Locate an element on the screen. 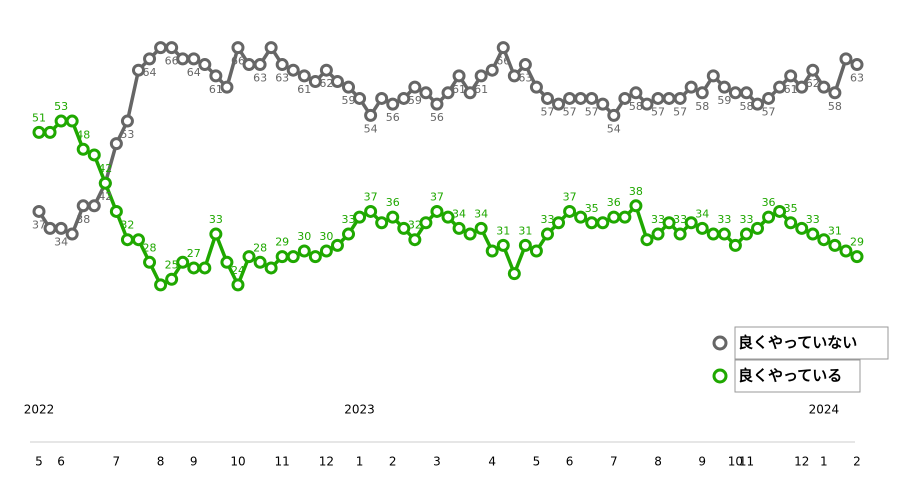 Image resolution: width=900 pixels, height=484 pixels. x-tick-label: 1 is located at coordinates (360, 462).